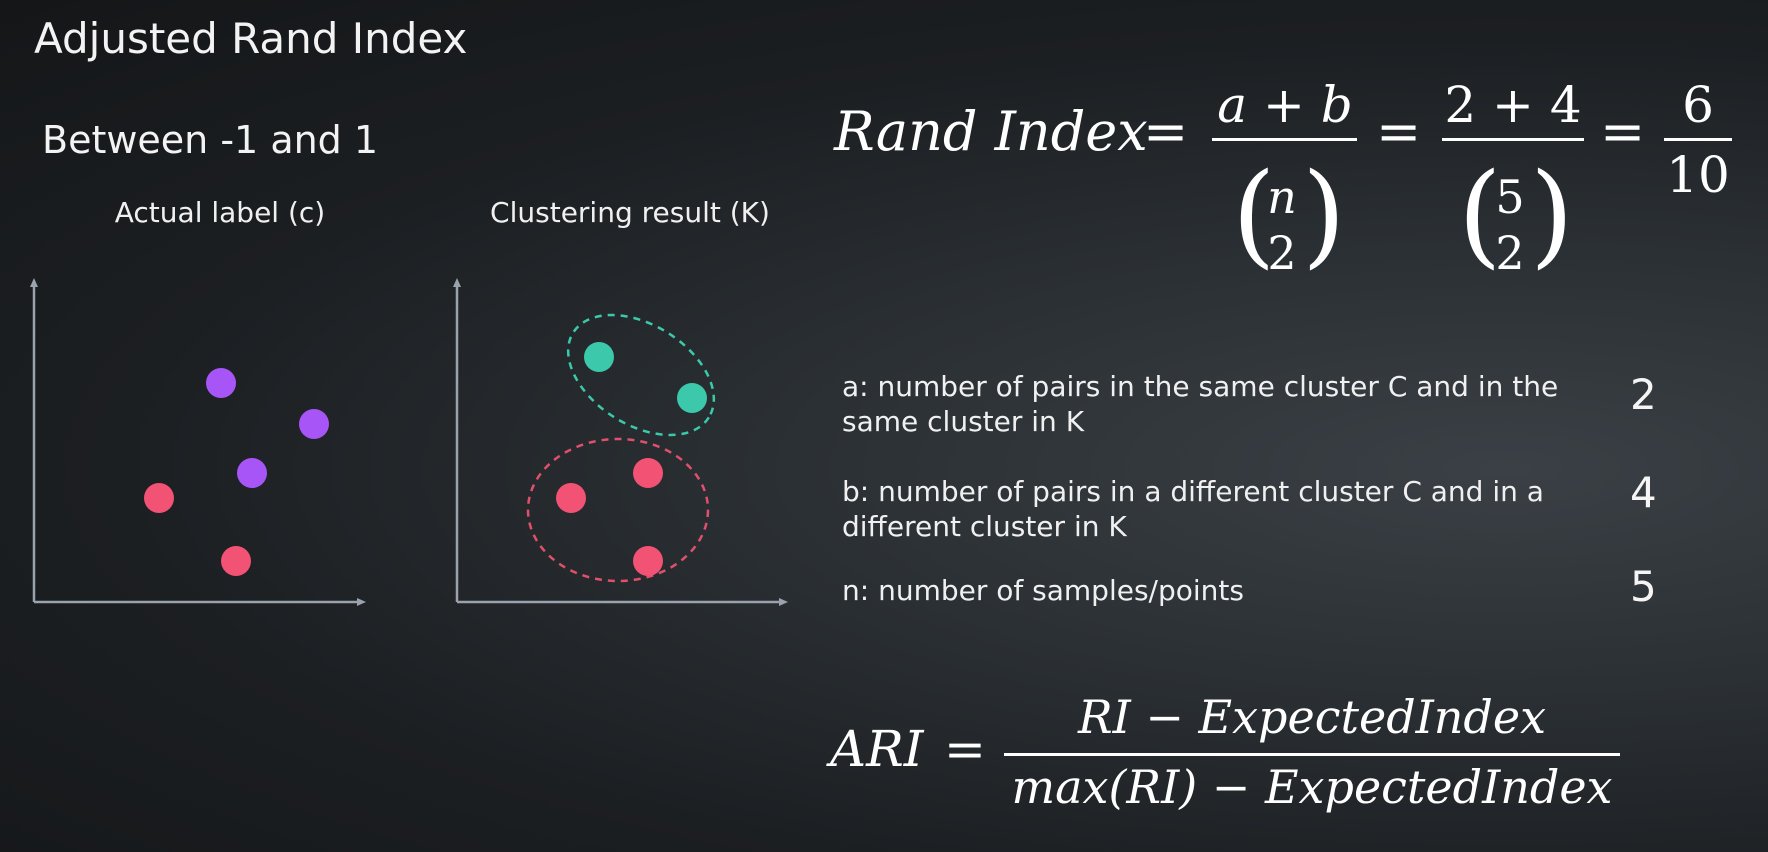  I want to click on rand-equals-1: =, so click(1166, 131).